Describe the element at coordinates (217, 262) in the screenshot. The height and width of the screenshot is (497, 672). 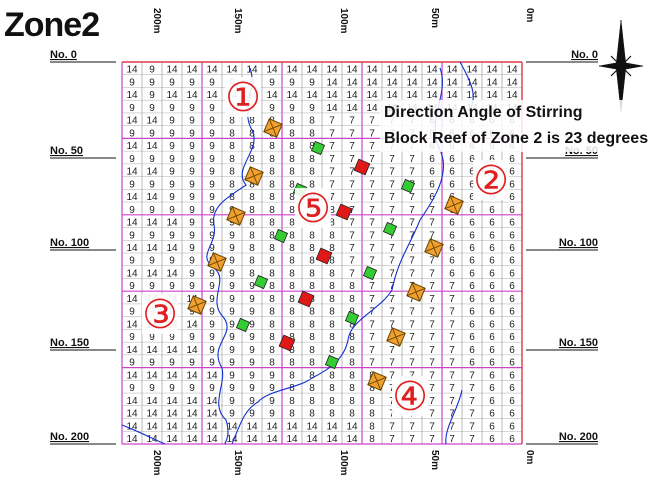
I see `orange-reef-block` at that location.